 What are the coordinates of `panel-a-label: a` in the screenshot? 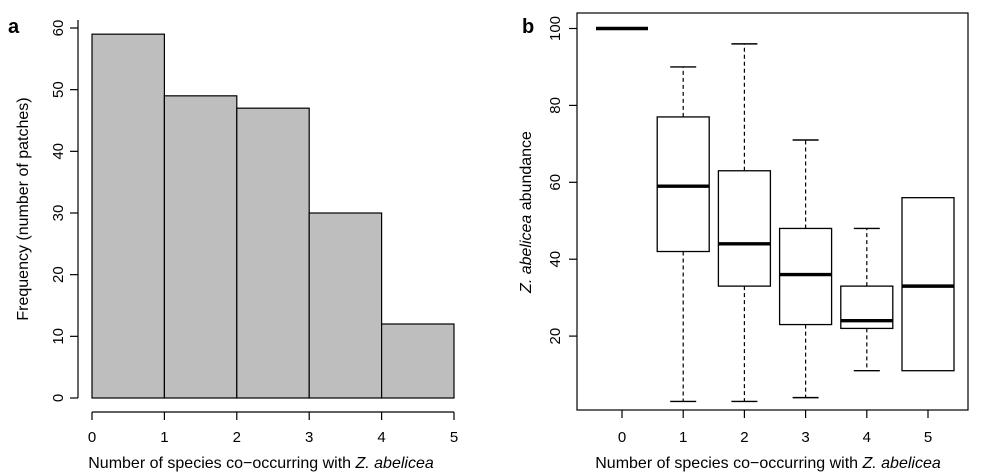 It's located at (14, 27).